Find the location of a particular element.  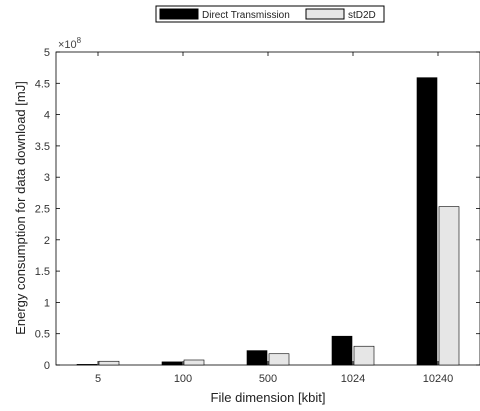

x-tick-label: 10240 is located at coordinates (438, 379).